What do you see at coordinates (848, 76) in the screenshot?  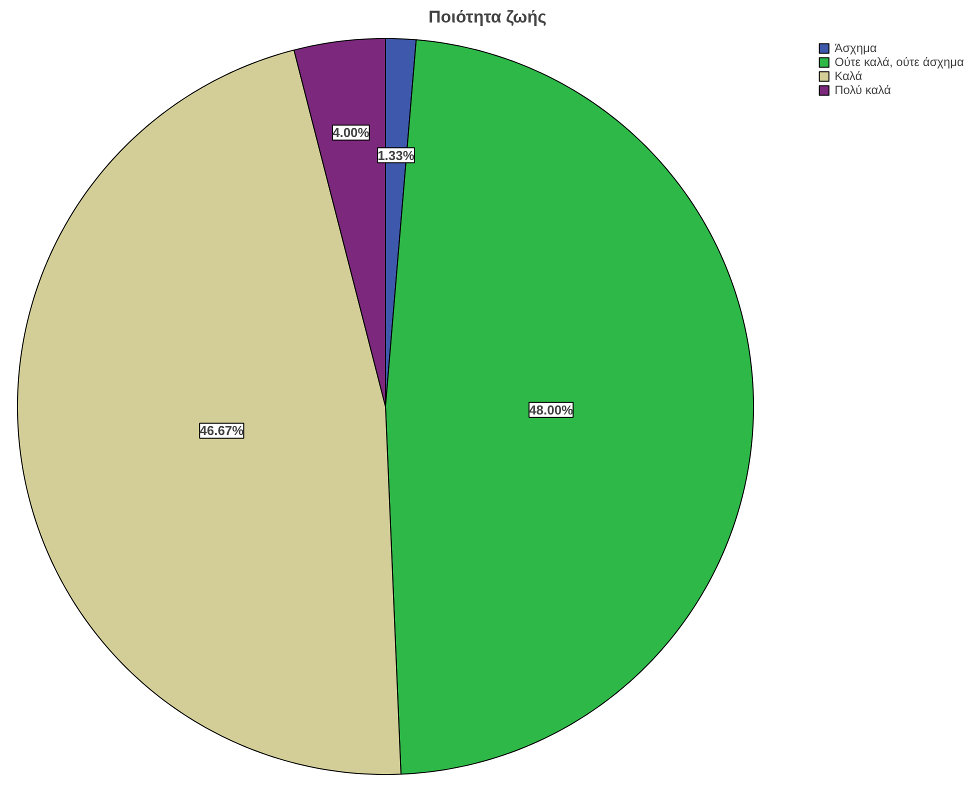 I see `legend-label: Καλά` at bounding box center [848, 76].